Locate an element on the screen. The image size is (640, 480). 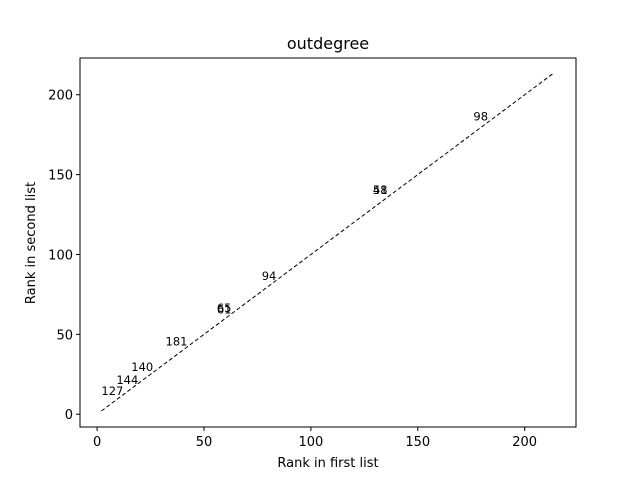
point-label: 41 is located at coordinates (380, 190).